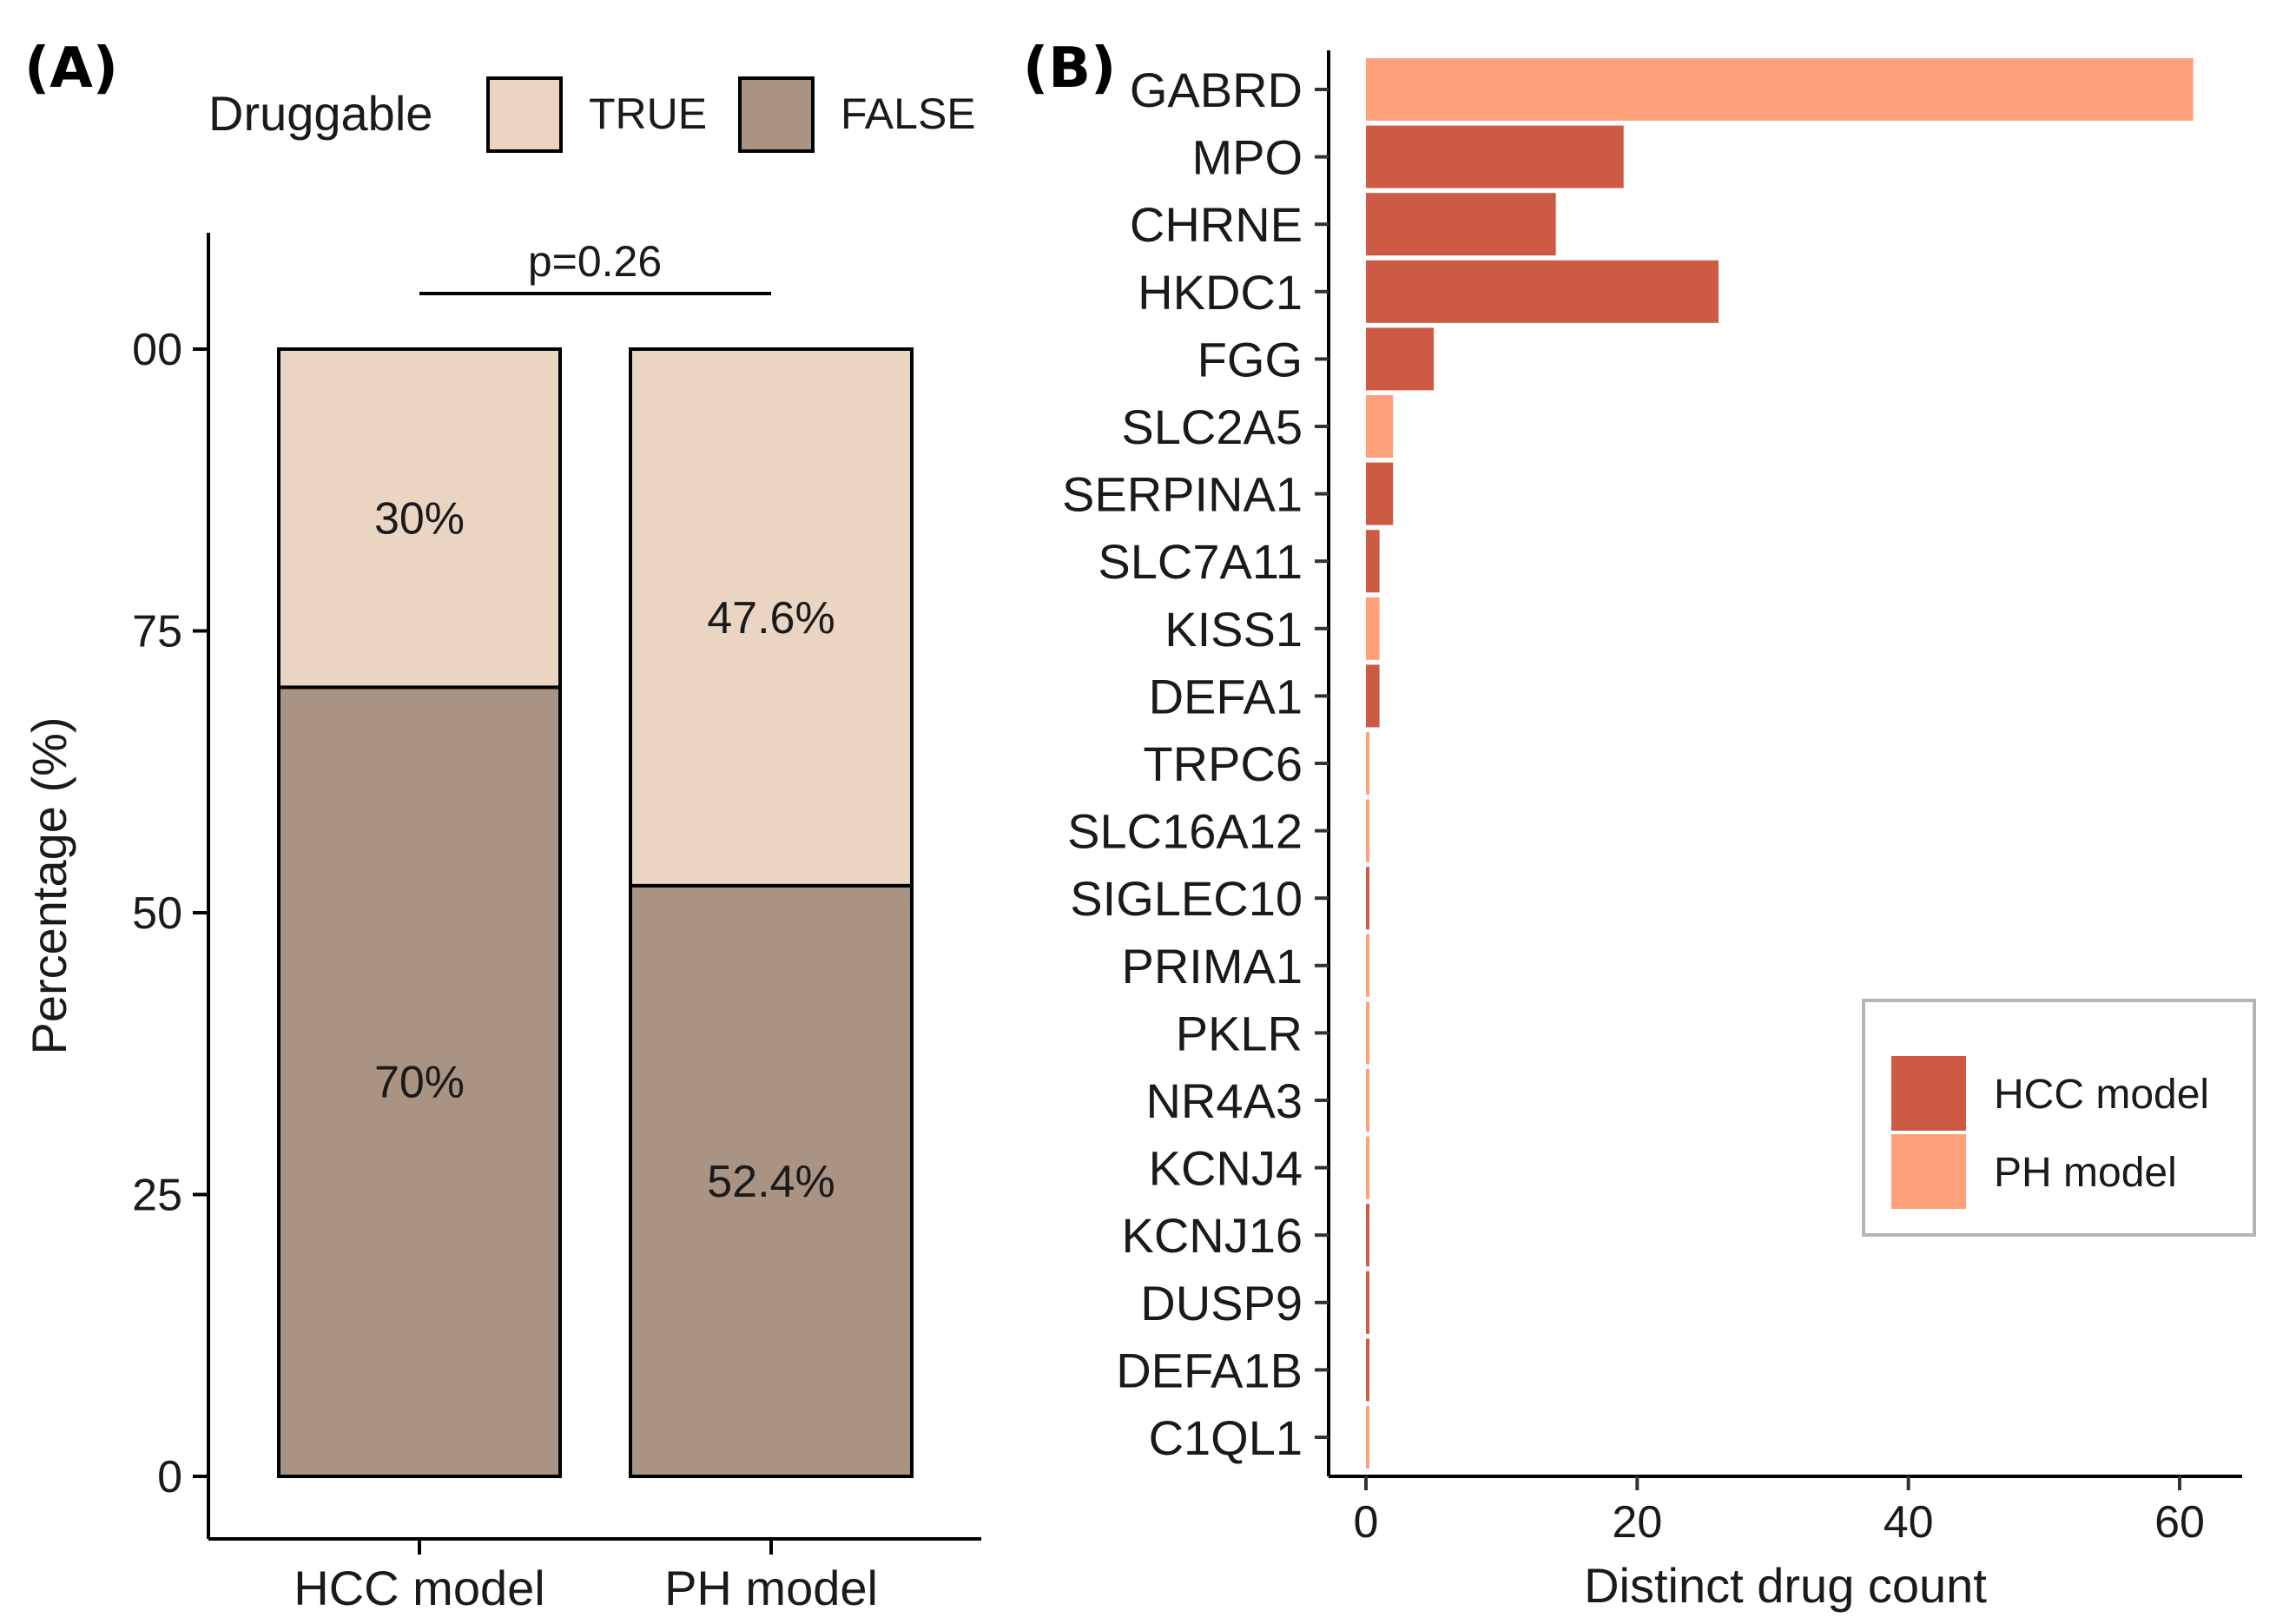 This screenshot has height=1624, width=2296. Describe the element at coordinates (1212, 966) in the screenshot. I see `gene-label-prima1: PRIMA1` at that location.